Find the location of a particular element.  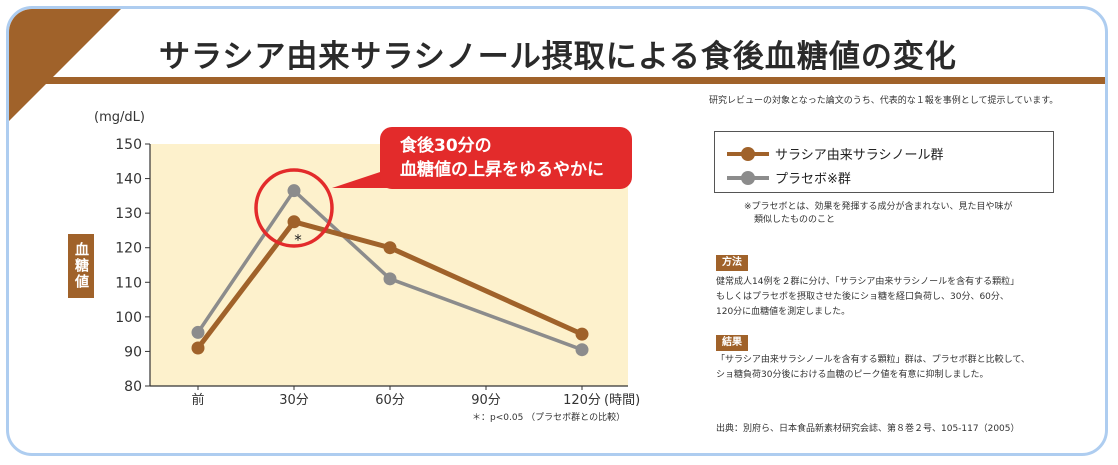

callout-line-1: 食後30分の is located at coordinates (446, 146).